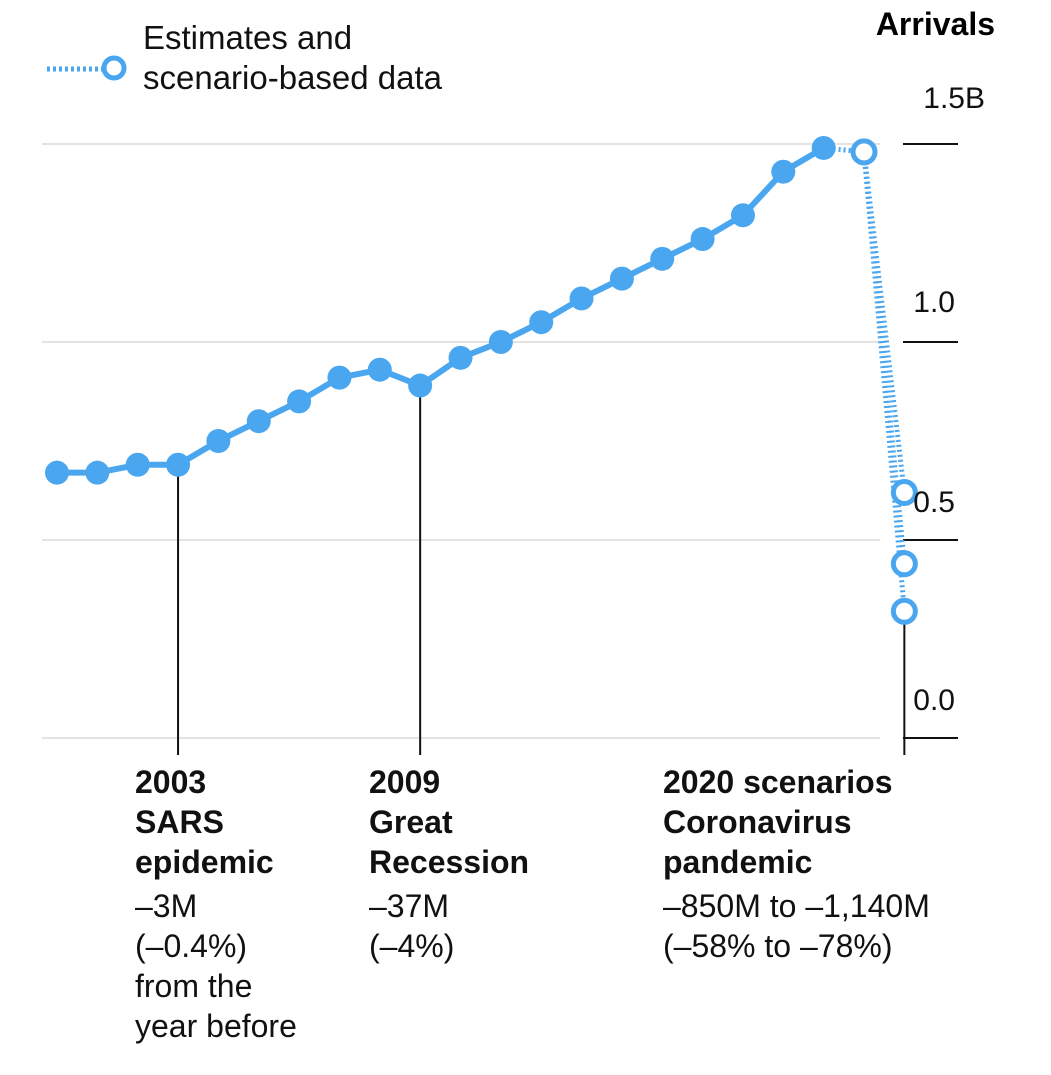  Describe the element at coordinates (179, 822) in the screenshot. I see `event-sars-title-line: SARS` at that location.